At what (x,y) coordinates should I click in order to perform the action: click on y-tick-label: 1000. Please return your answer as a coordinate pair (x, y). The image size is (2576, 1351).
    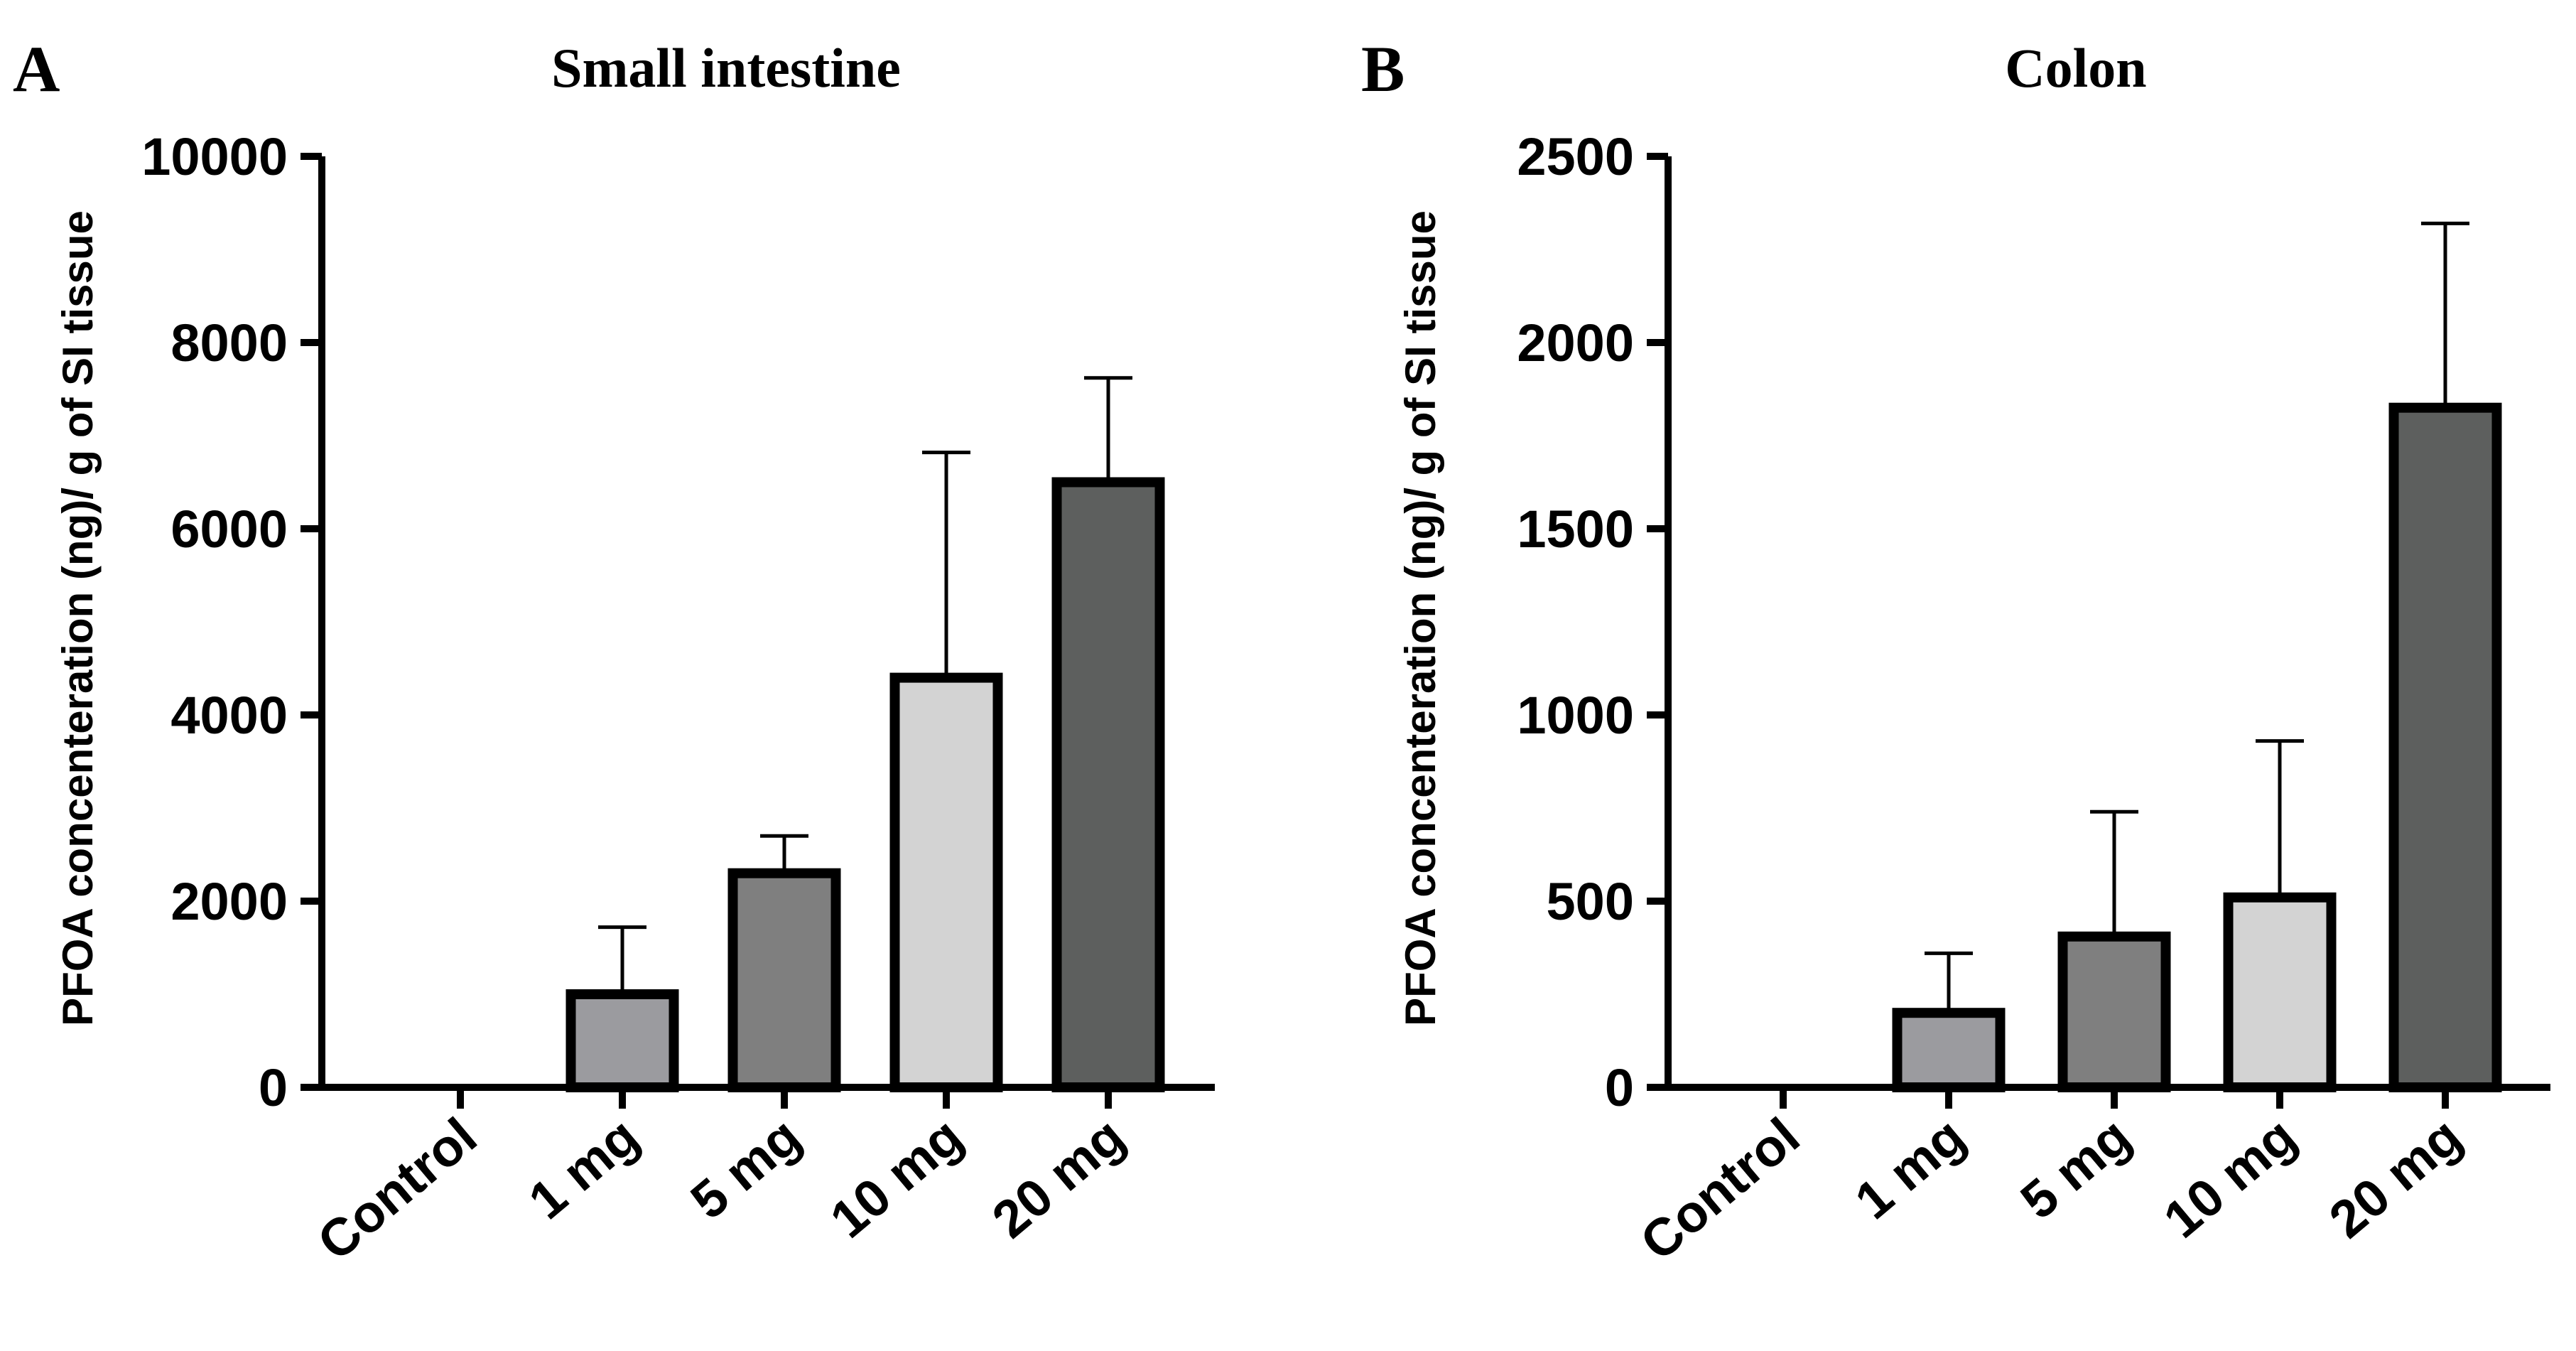
    Looking at the image, I should click on (1575, 715).